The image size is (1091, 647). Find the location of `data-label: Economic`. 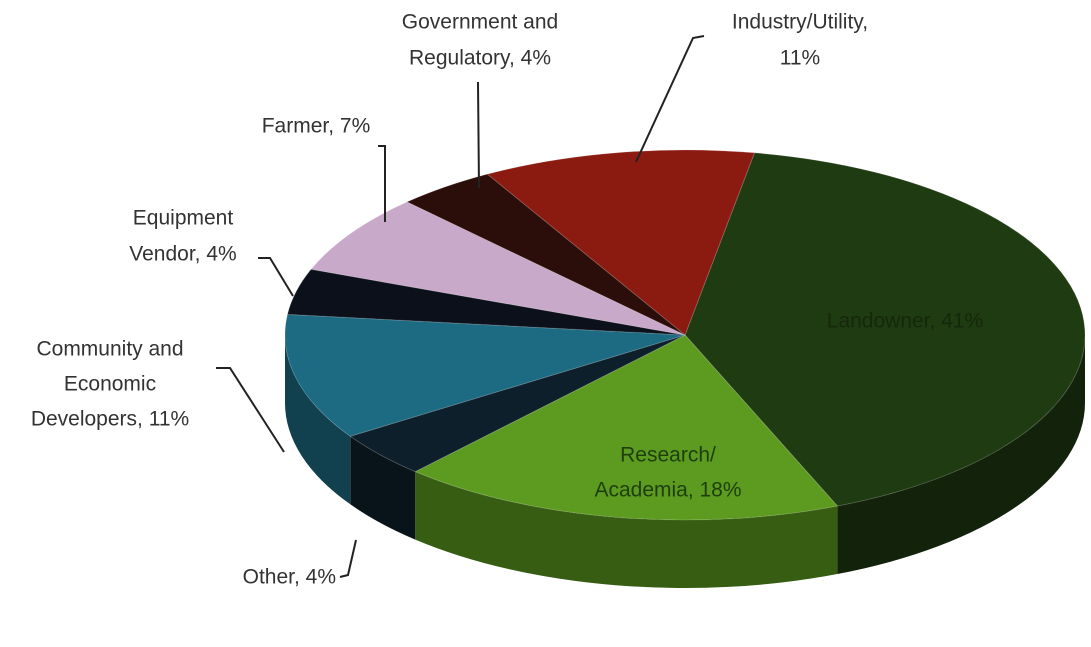

data-label: Economic is located at coordinates (110, 384).